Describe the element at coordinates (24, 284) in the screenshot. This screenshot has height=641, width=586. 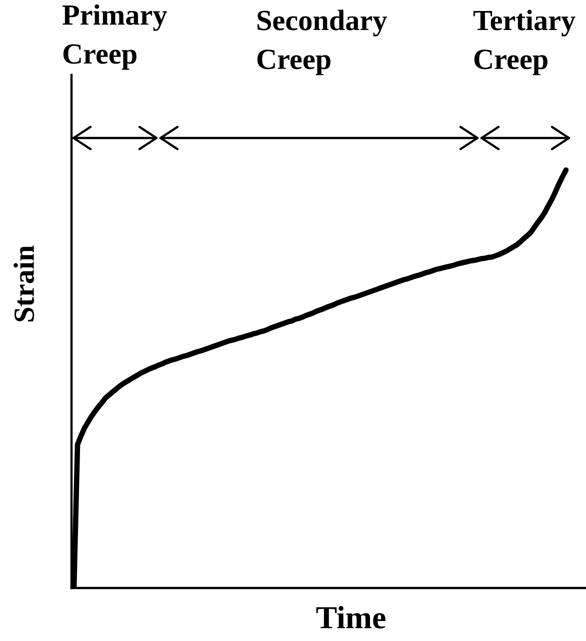
I see `y-axis-title: Strain` at that location.